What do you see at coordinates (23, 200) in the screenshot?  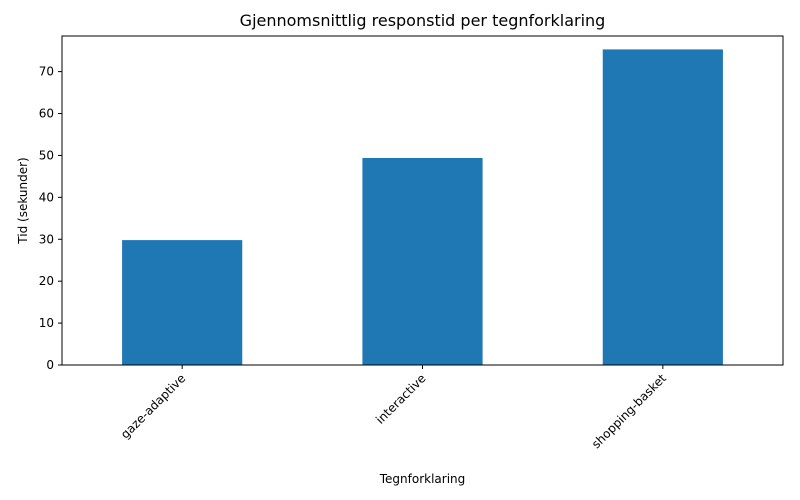 I see `y-axis-label: Tid (sekunder)` at bounding box center [23, 200].